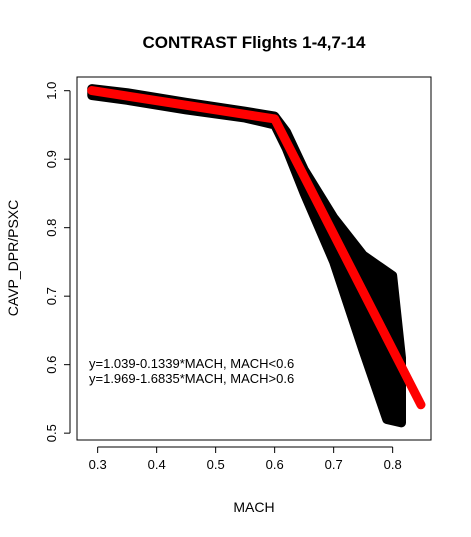 The image size is (471, 537). Describe the element at coordinates (51, 159) in the screenshot. I see `y-tick-label: 0.9` at that location.